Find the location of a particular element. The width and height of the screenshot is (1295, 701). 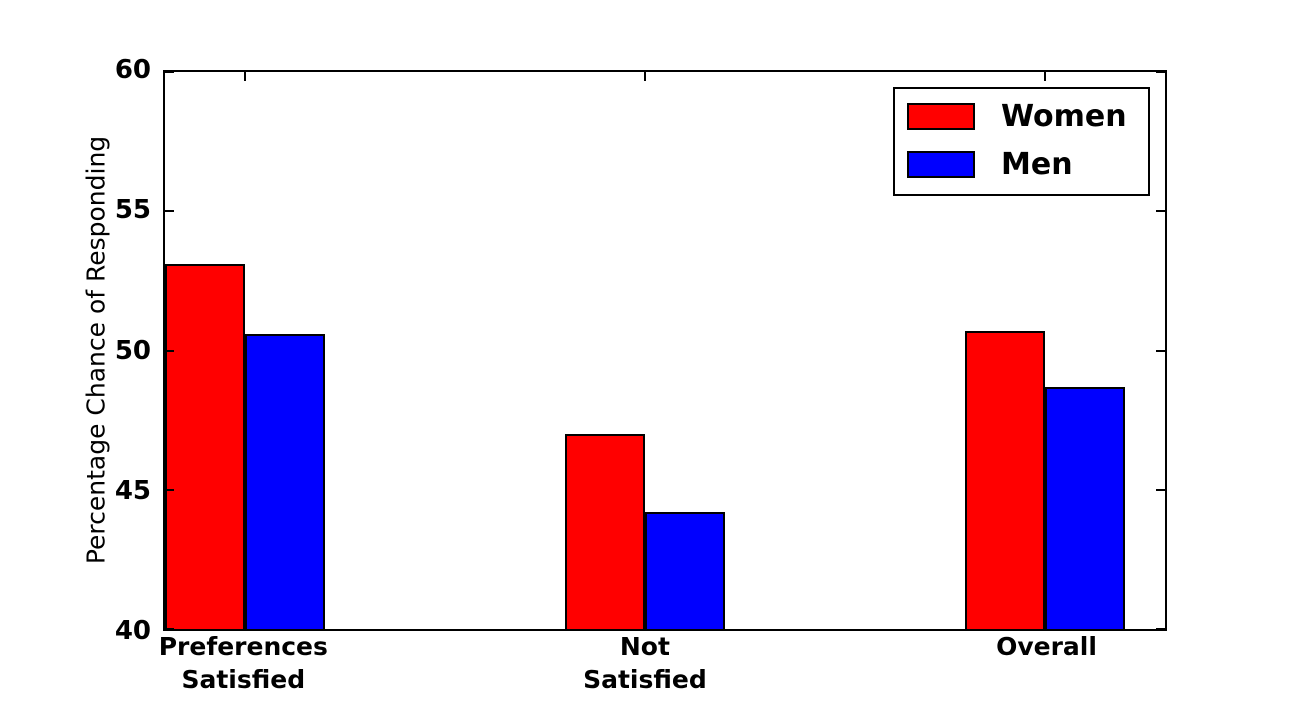

legend-item-women: Women is located at coordinates (1027, 116).